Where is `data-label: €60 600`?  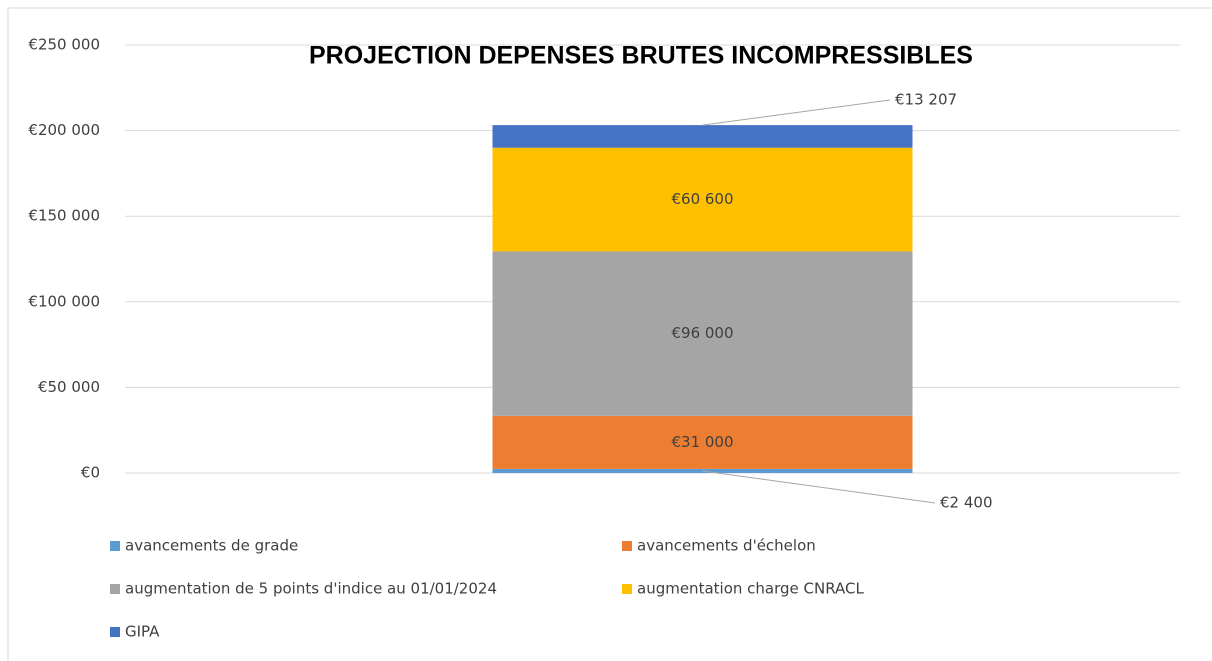 data-label: €60 600 is located at coordinates (702, 199).